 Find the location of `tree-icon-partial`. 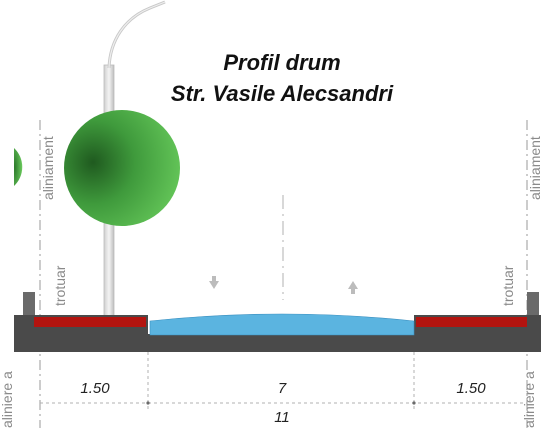

tree-icon-partial is located at coordinates (18, 167).